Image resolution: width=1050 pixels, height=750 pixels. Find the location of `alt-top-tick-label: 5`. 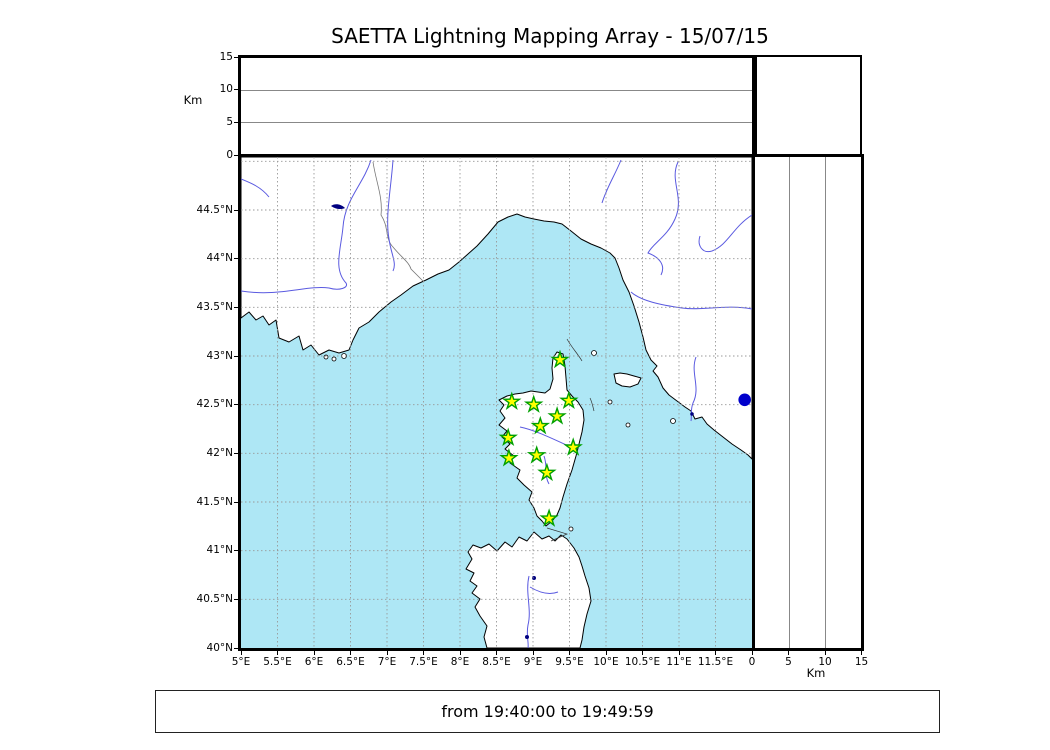

alt-top-tick-label: 5 is located at coordinates (229, 121).